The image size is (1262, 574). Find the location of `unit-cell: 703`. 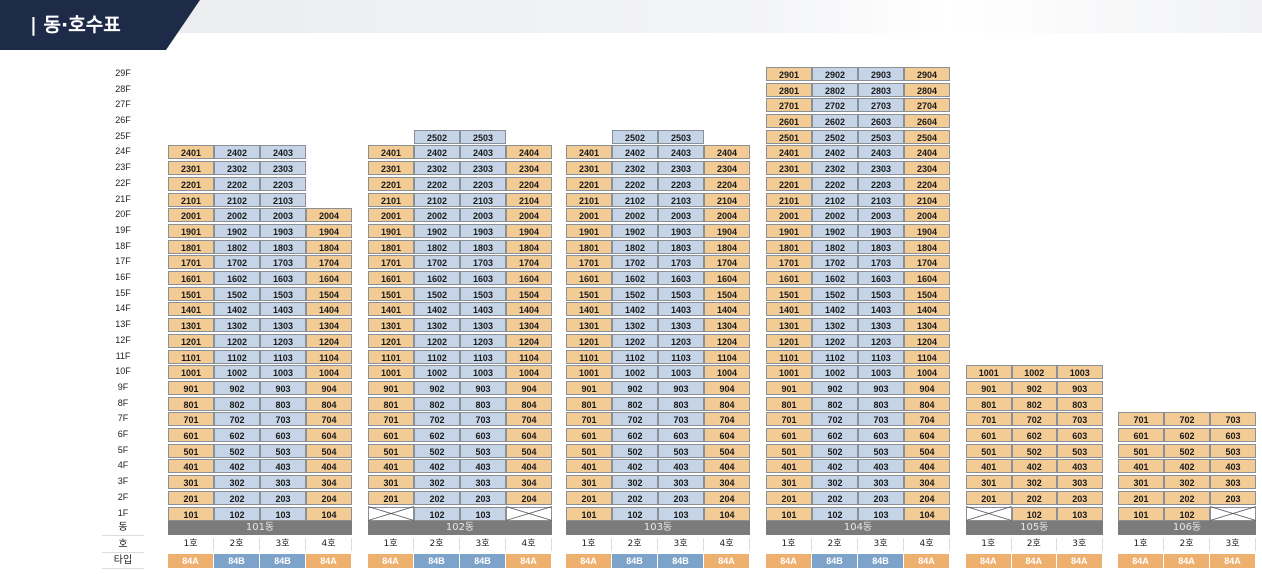

unit-cell: 703 is located at coordinates (483, 419).